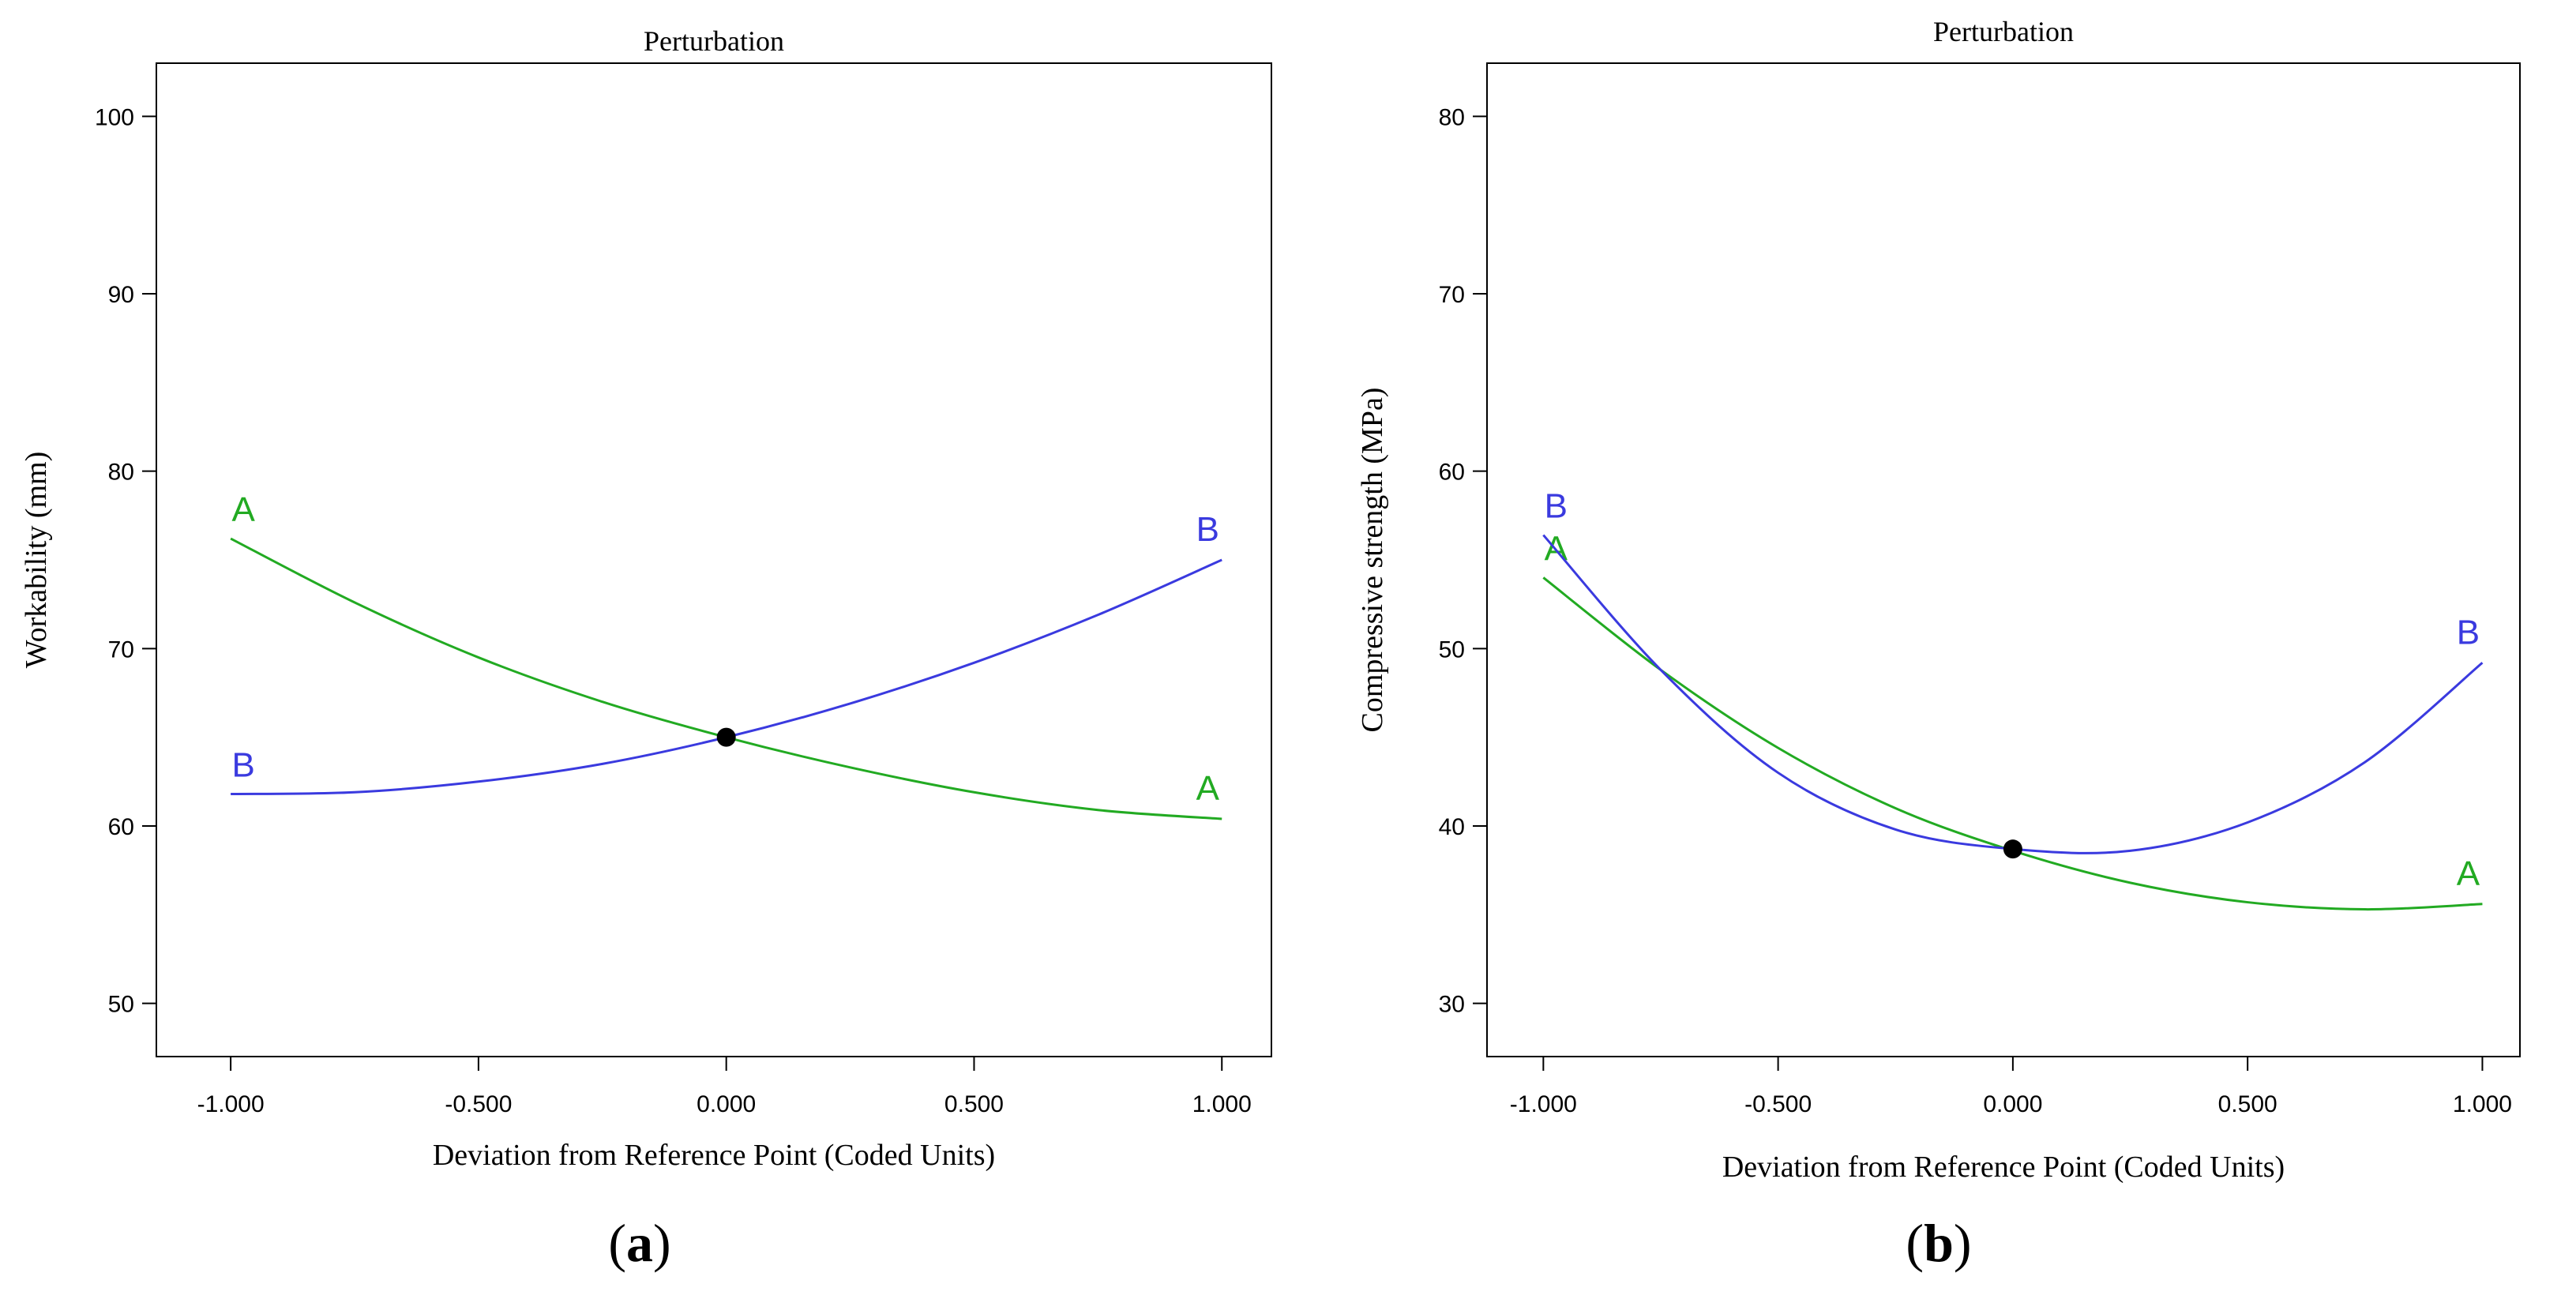 The image size is (2576, 1299). I want to click on chart-b-series-b-start-label: B, so click(1556, 506).